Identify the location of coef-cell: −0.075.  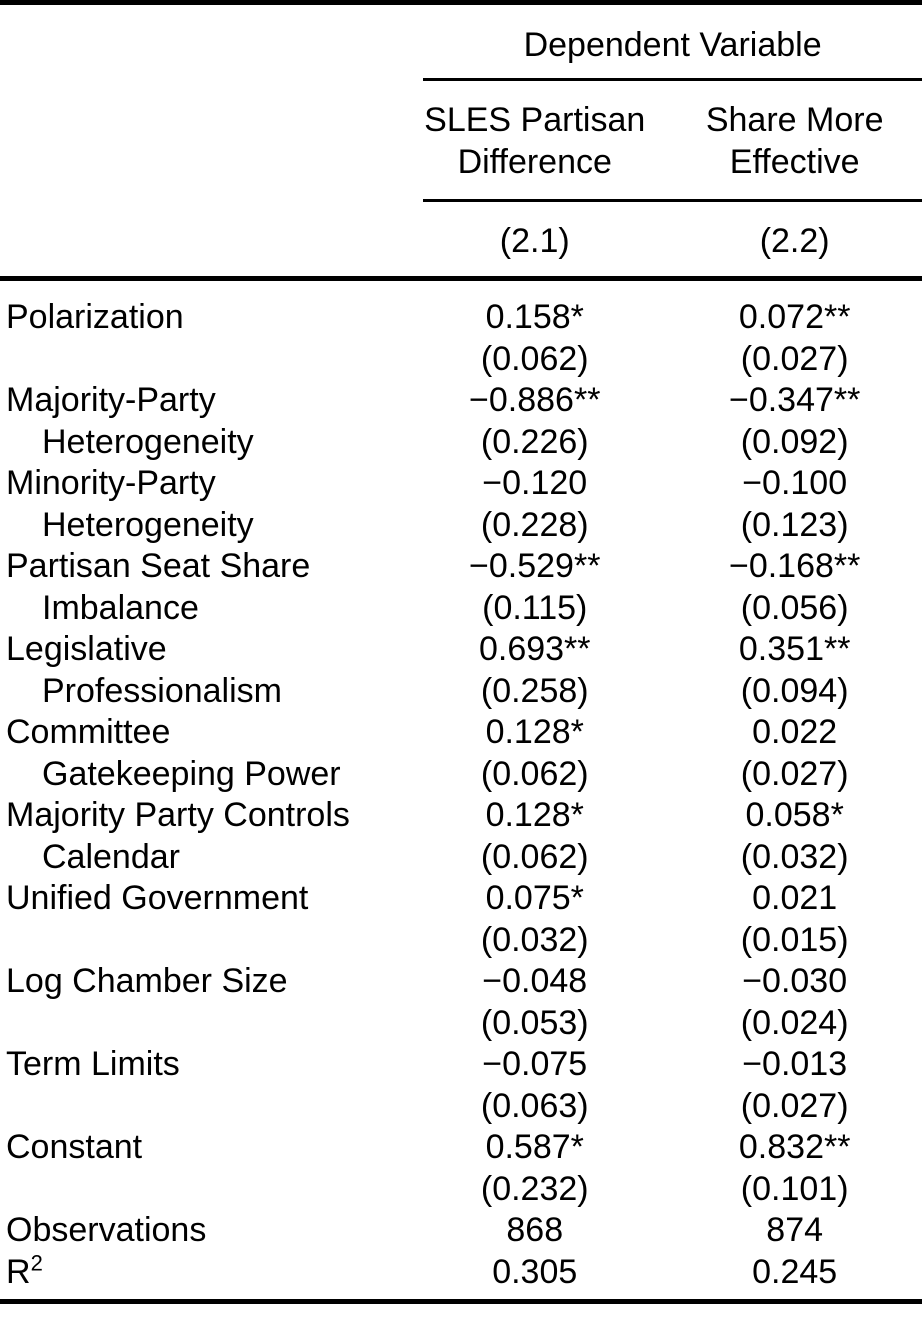
(535, 1064).